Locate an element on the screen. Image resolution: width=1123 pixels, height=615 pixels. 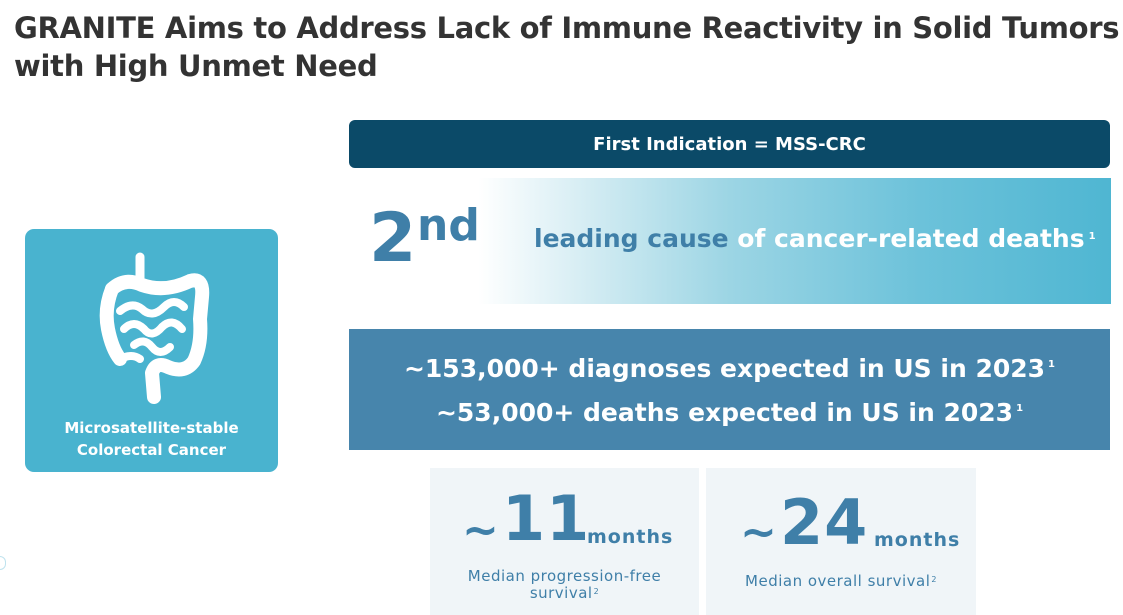
rank-description: leading cause of cancer-related deaths 1 is located at coordinates (815, 239).